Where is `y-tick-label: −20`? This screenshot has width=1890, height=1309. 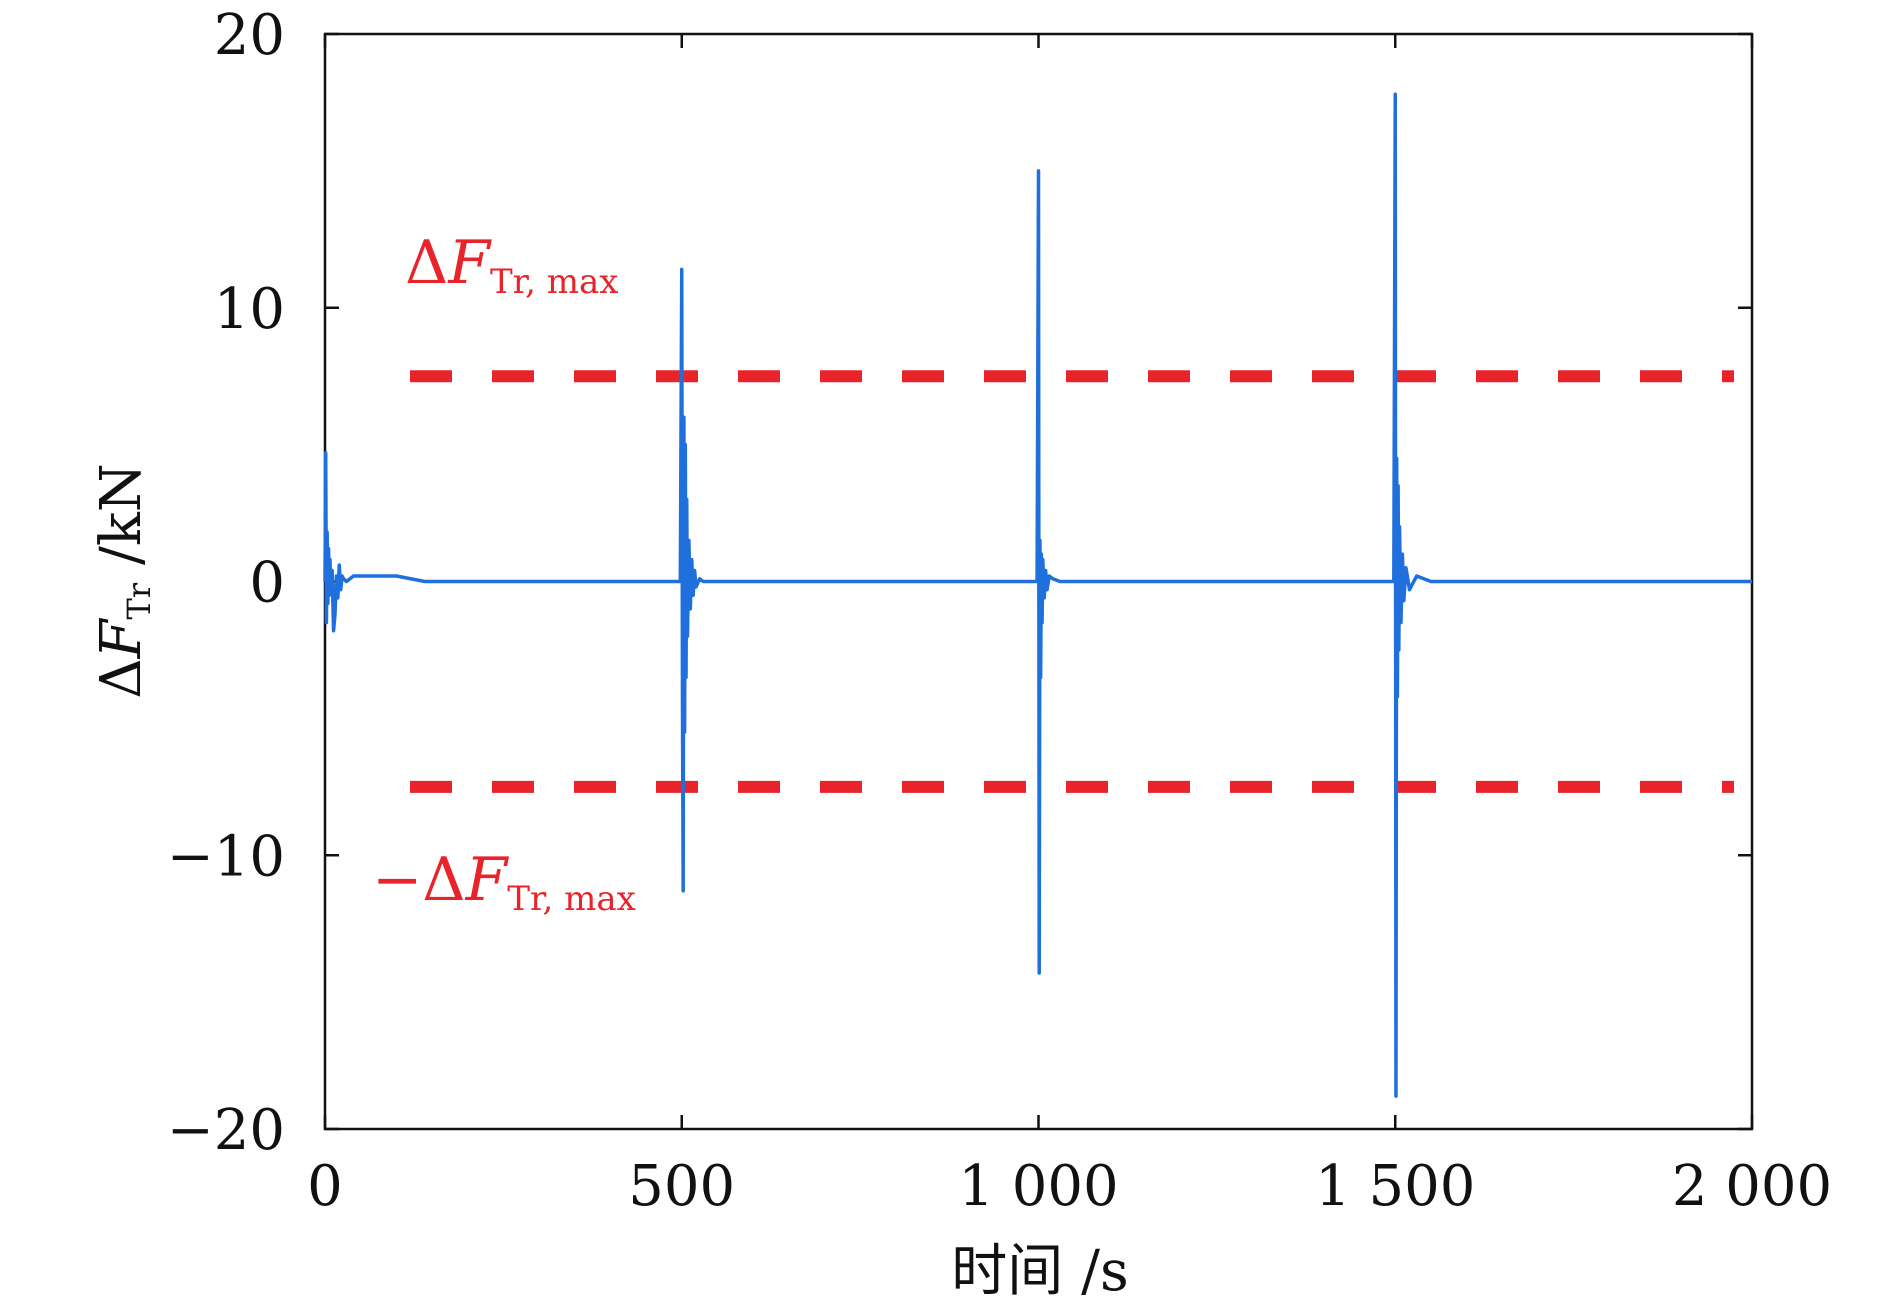 y-tick-label: −20 is located at coordinates (226, 1130).